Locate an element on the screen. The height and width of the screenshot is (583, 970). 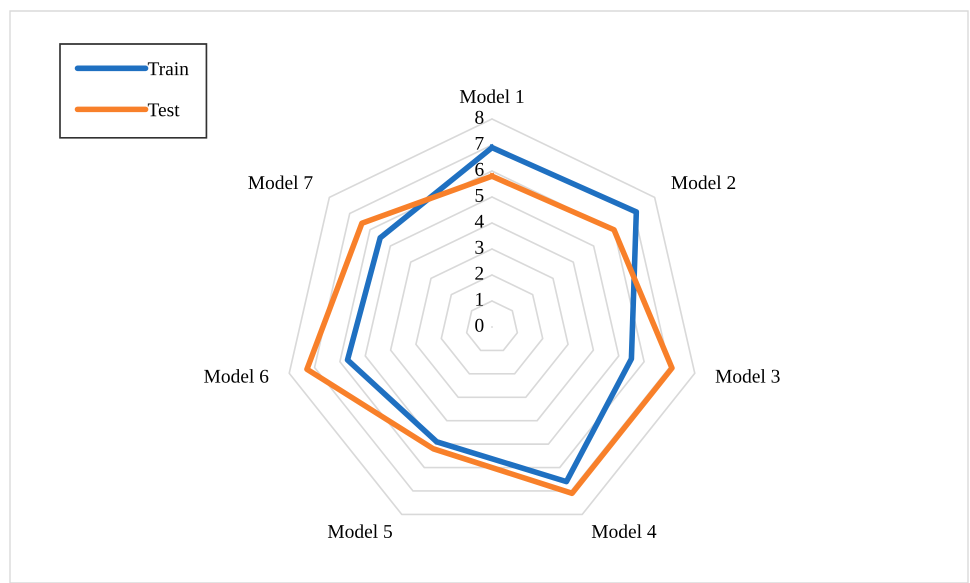
y-tick-label: 6 is located at coordinates (479, 169).